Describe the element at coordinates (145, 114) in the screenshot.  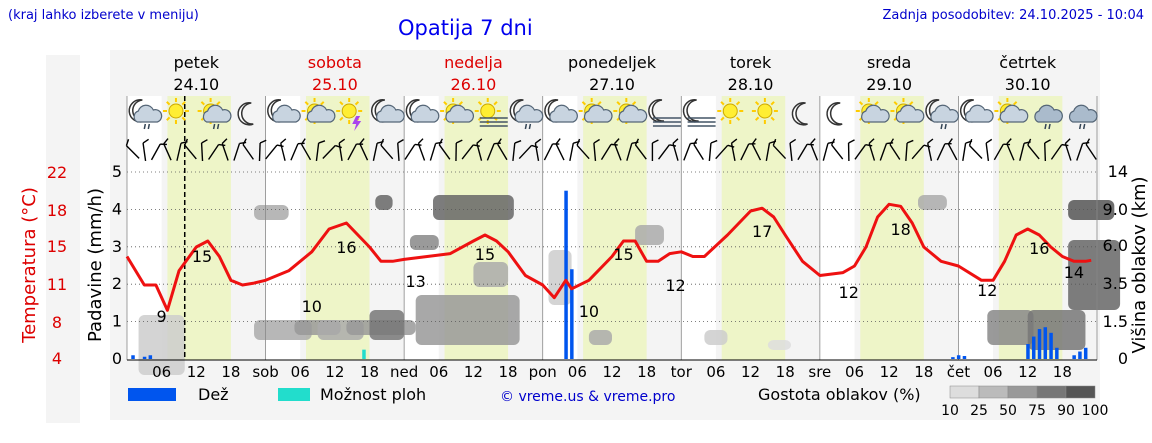
I see `moon-cloud-drizzle-icon` at that location.